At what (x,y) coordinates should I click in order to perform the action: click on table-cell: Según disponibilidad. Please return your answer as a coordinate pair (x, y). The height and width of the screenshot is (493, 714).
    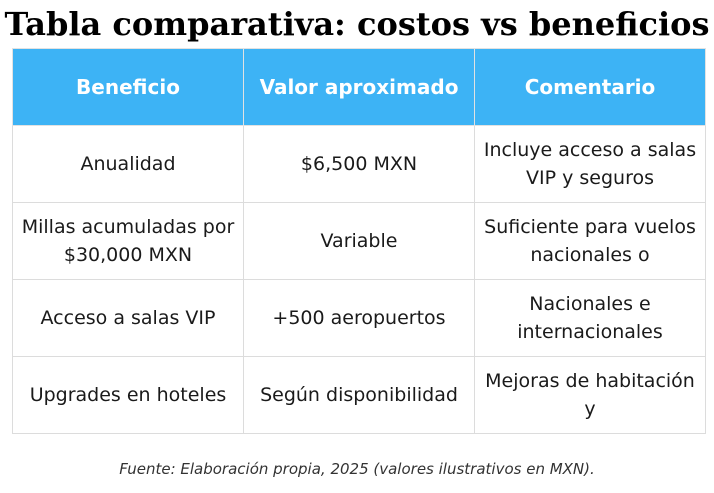
    Looking at the image, I should click on (359, 395).